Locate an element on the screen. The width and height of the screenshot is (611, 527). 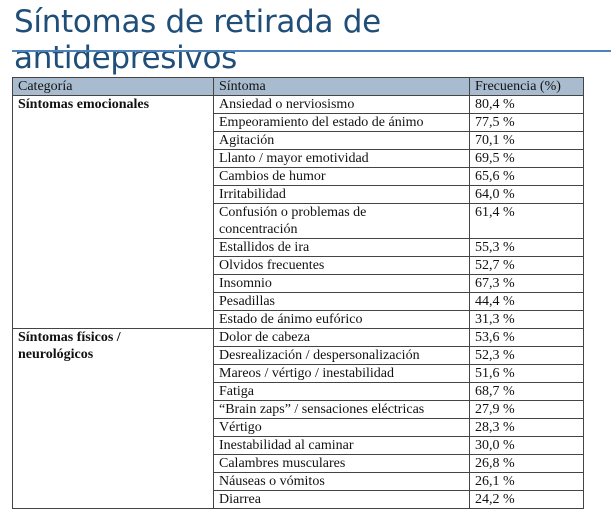
table-row: Llanto / mayor emotividad 69,5 % is located at coordinates (298, 158).